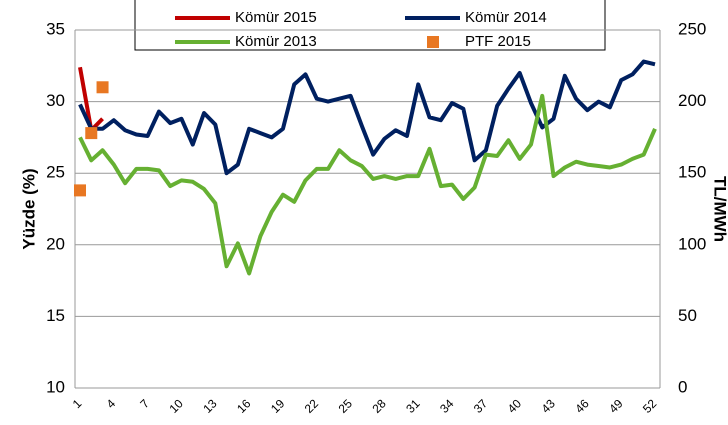 The width and height of the screenshot is (728, 425). I want to click on legend-label: PTF 2015, so click(498, 41).